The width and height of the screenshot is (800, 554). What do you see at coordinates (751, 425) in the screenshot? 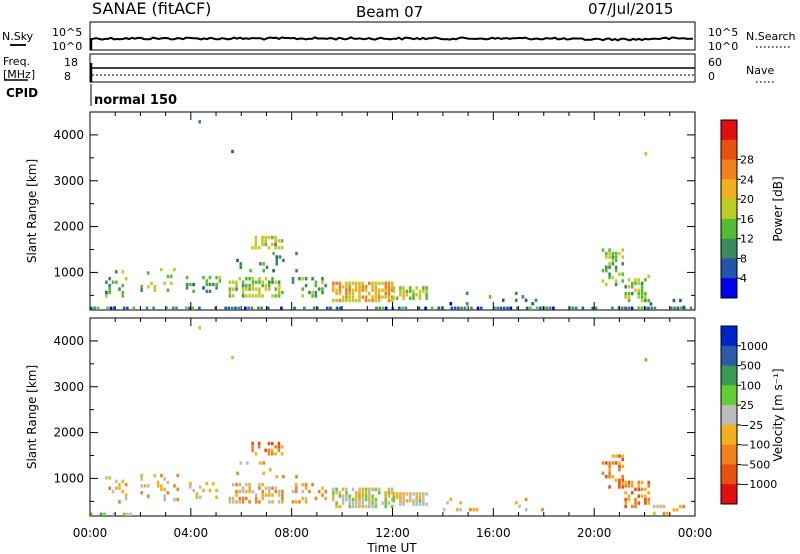
I see `velocity-colorbar-tick-label: −25` at bounding box center [751, 425].